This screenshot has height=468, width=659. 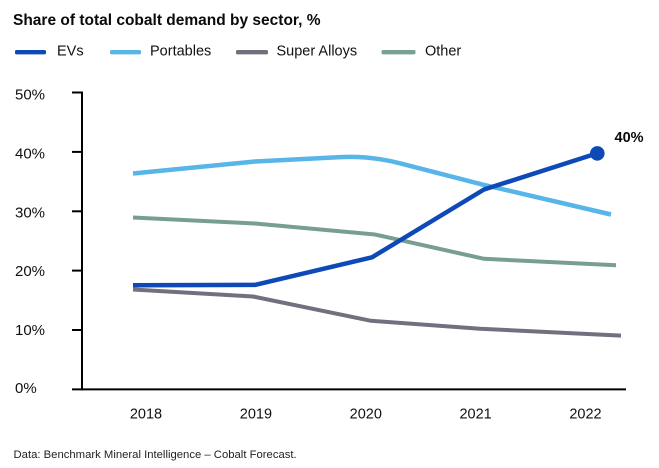 I want to click on svg-text: Portables, so click(x=180, y=51).